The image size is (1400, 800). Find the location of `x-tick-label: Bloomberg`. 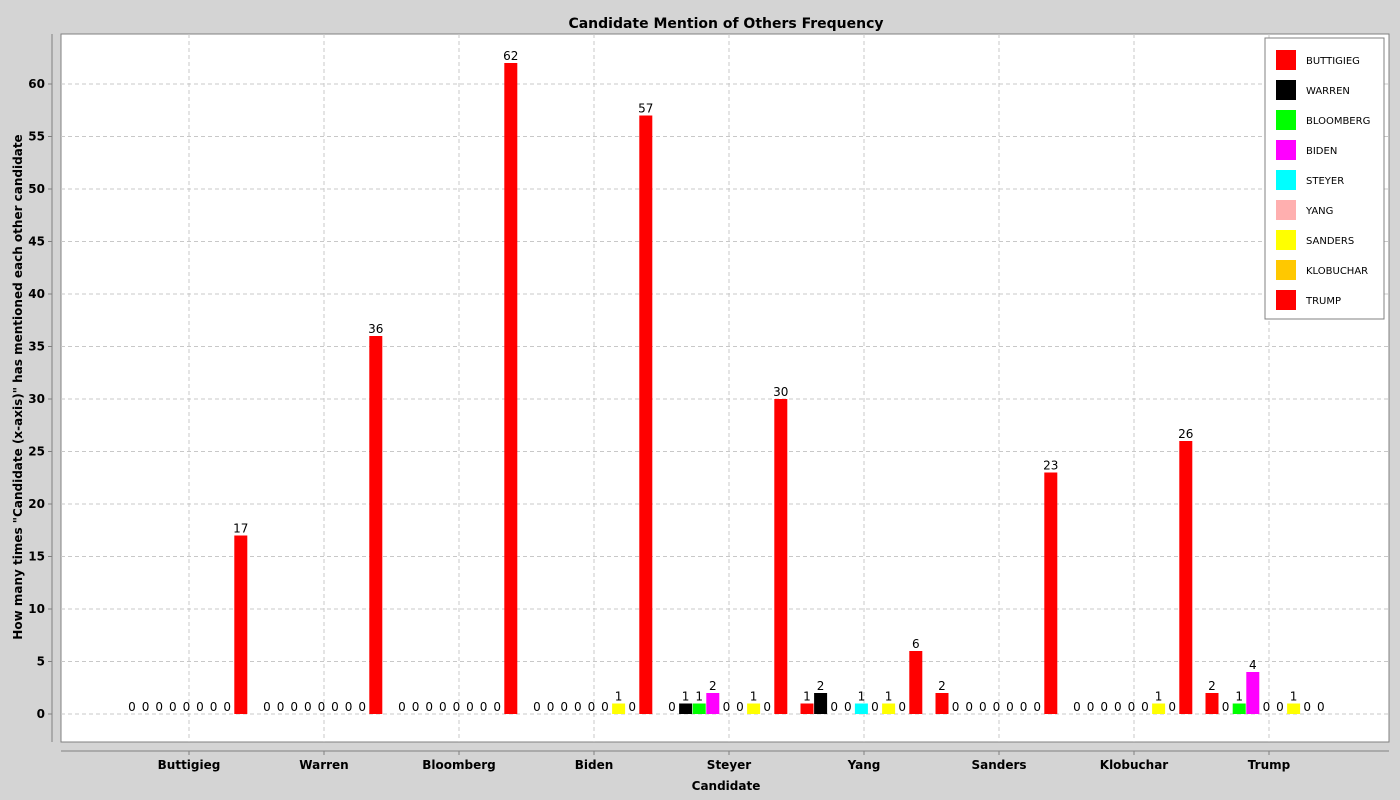

x-tick-label: Bloomberg is located at coordinates (459, 765).